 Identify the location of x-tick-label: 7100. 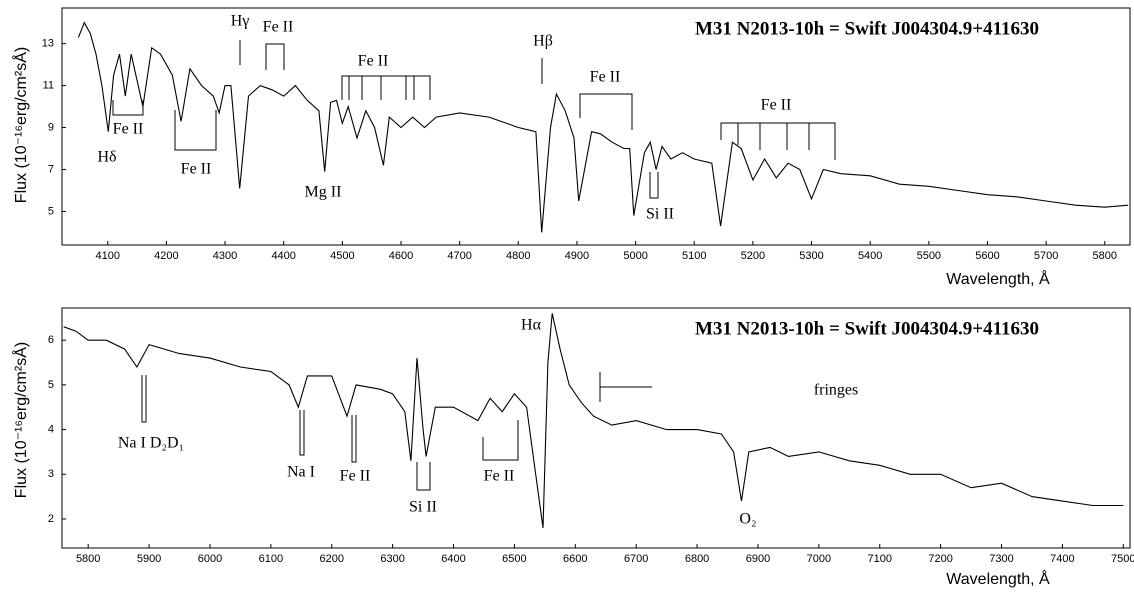
(880, 559).